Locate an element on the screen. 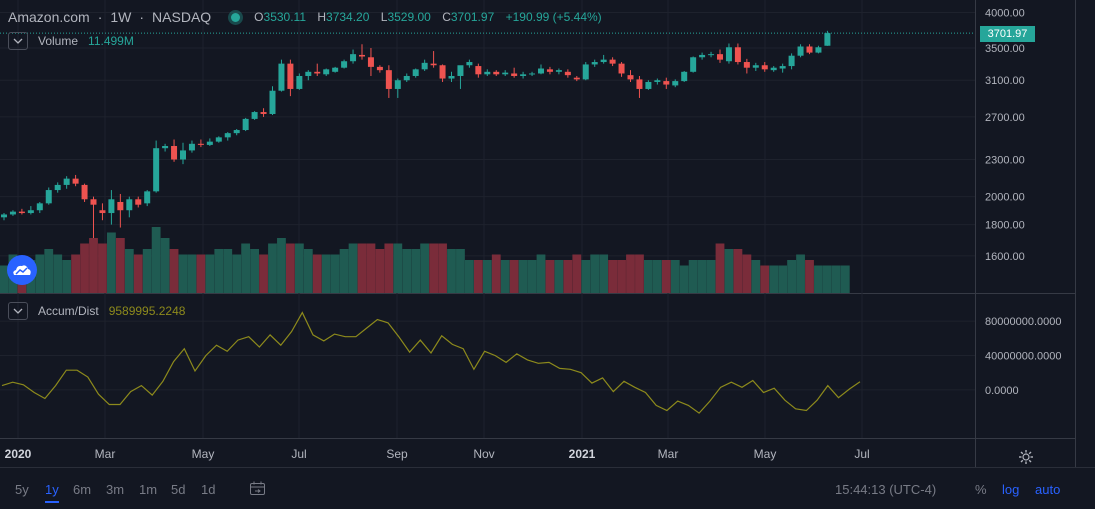  last-price-tag: 3701.97 is located at coordinates (1007, 34).